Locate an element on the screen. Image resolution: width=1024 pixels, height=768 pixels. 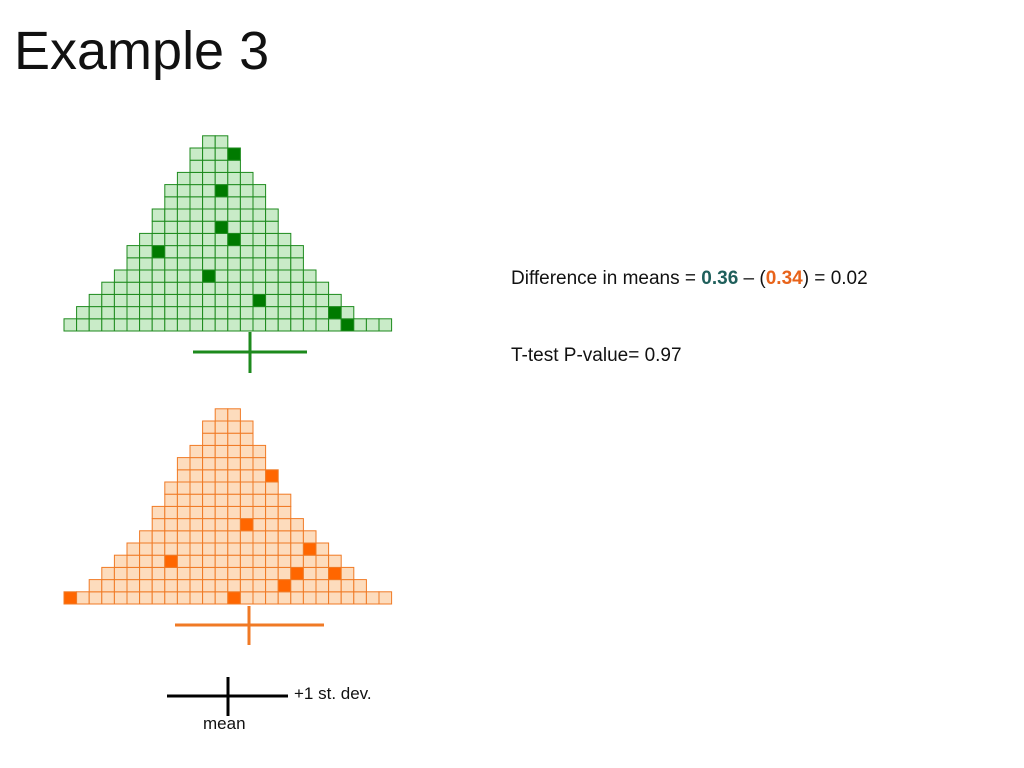
legend-mean-label: mean is located at coordinates (224, 723).